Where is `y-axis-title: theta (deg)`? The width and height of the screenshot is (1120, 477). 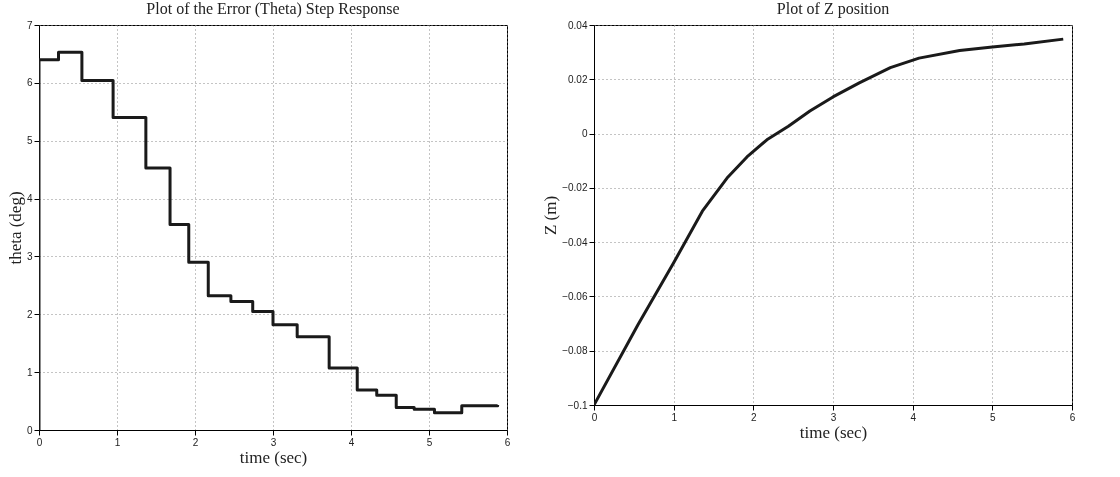
y-axis-title: theta (deg) is located at coordinates (15, 228).